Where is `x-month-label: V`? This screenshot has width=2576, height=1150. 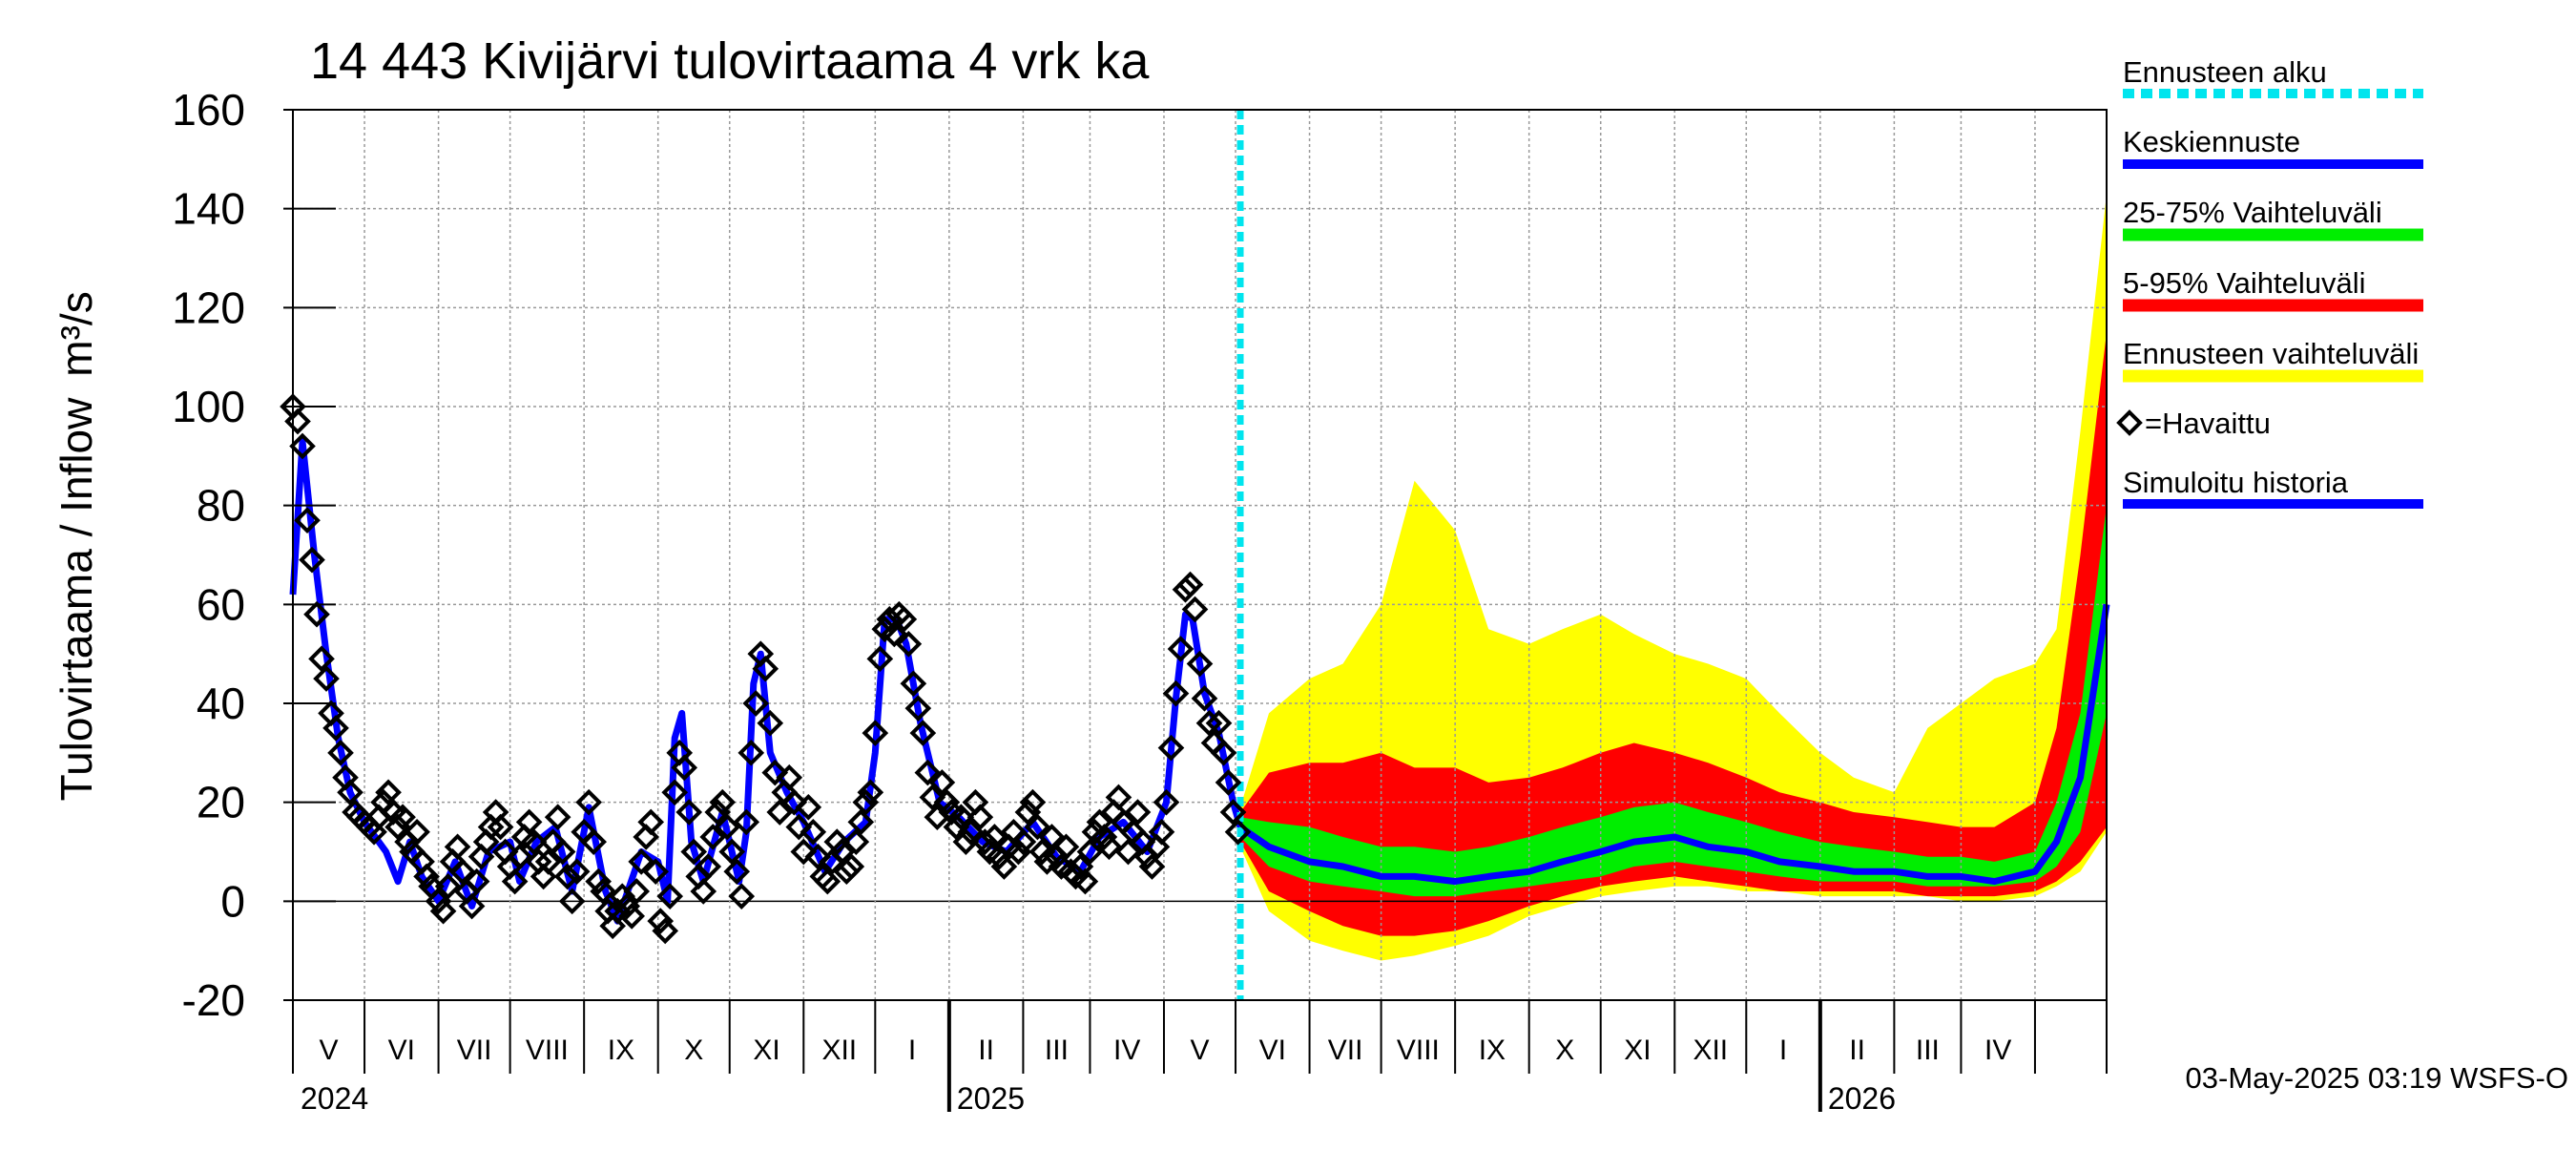
x-month-label: V is located at coordinates (329, 1050).